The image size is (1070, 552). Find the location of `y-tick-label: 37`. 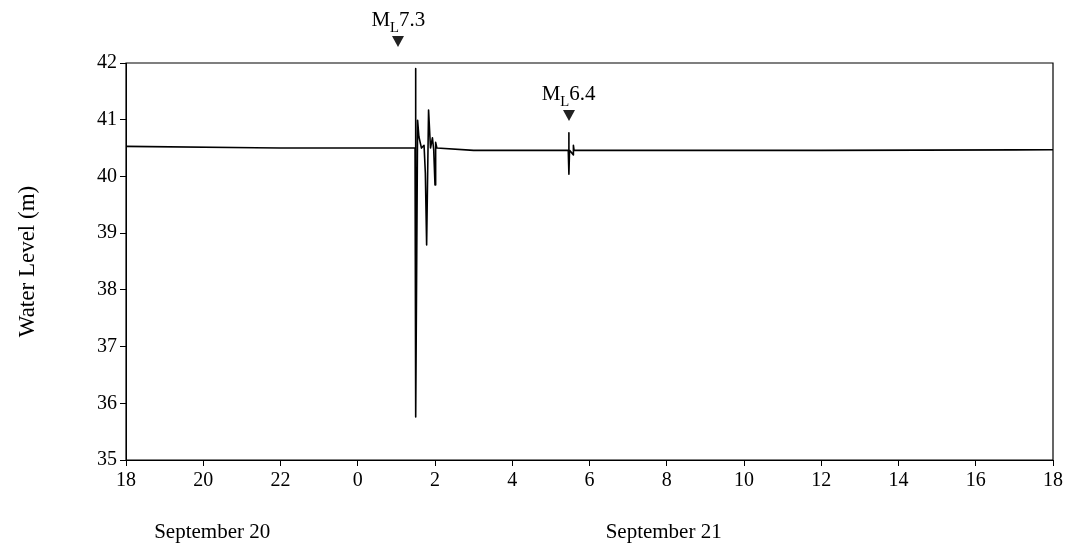

y-tick-label: 37 is located at coordinates (107, 344).